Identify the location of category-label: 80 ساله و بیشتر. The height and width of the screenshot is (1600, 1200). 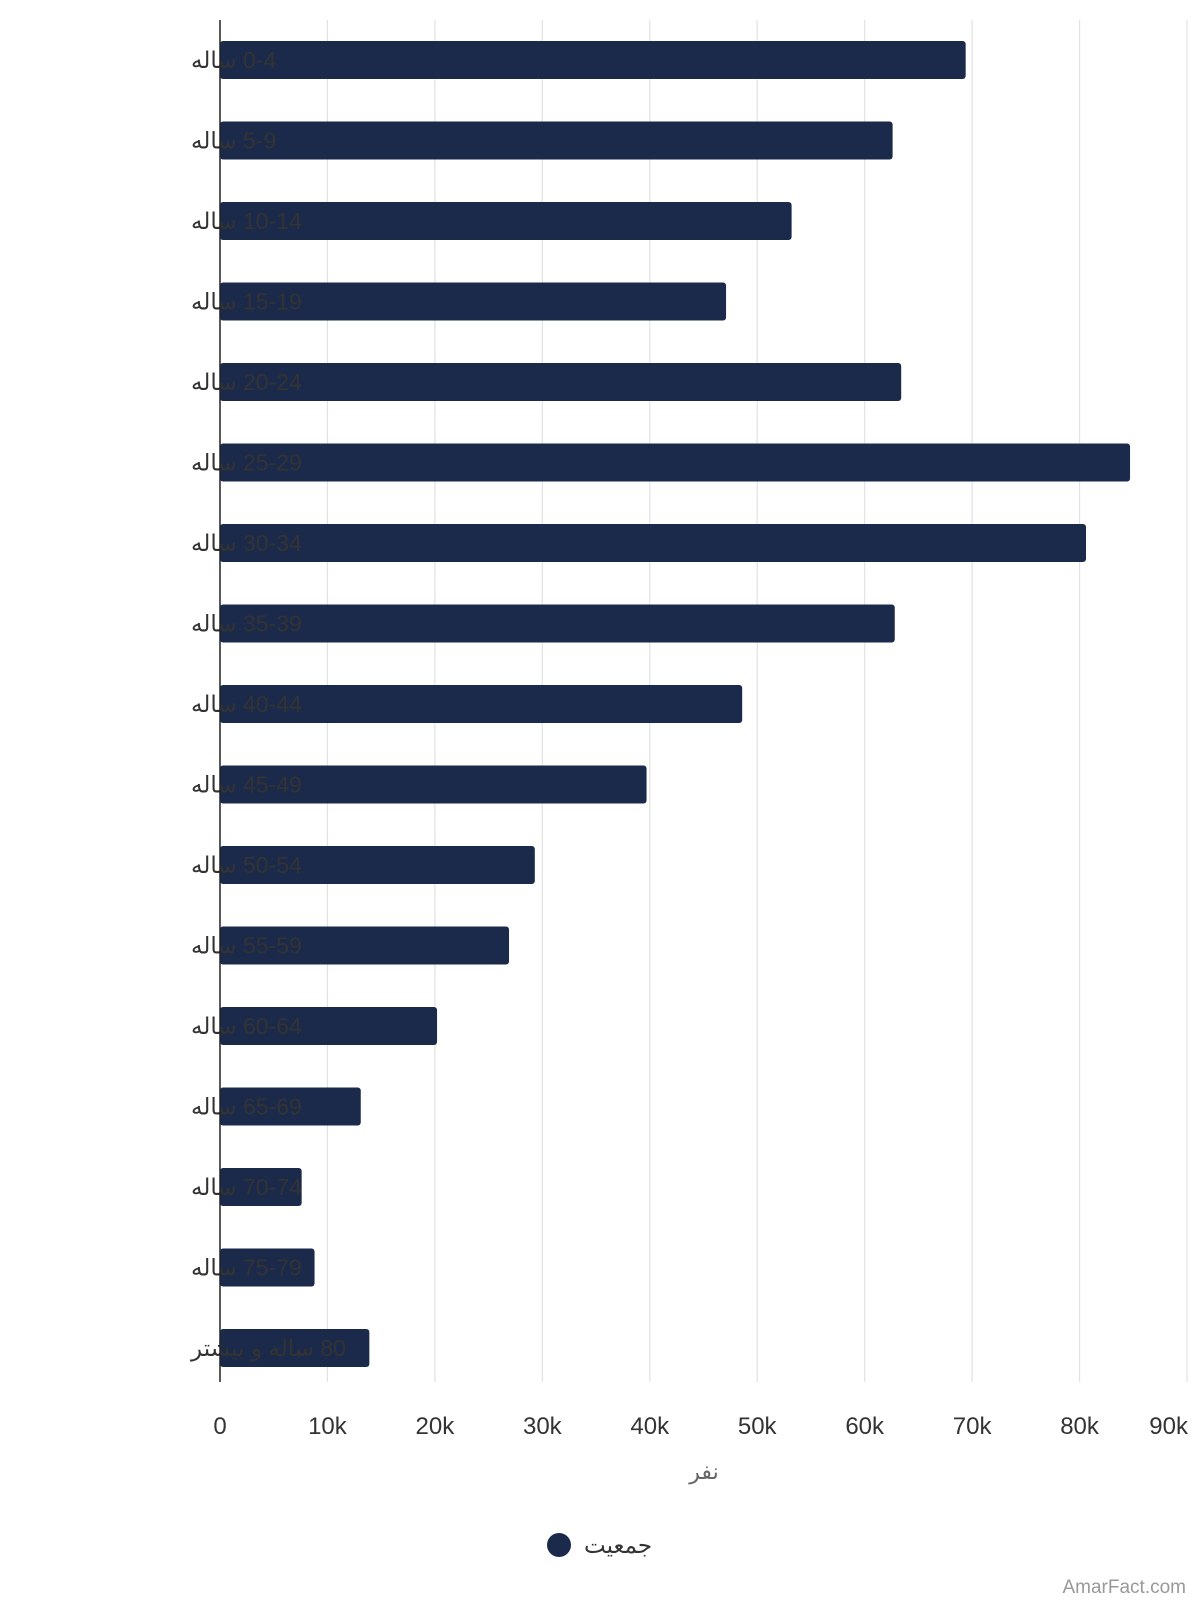
(268, 1348).